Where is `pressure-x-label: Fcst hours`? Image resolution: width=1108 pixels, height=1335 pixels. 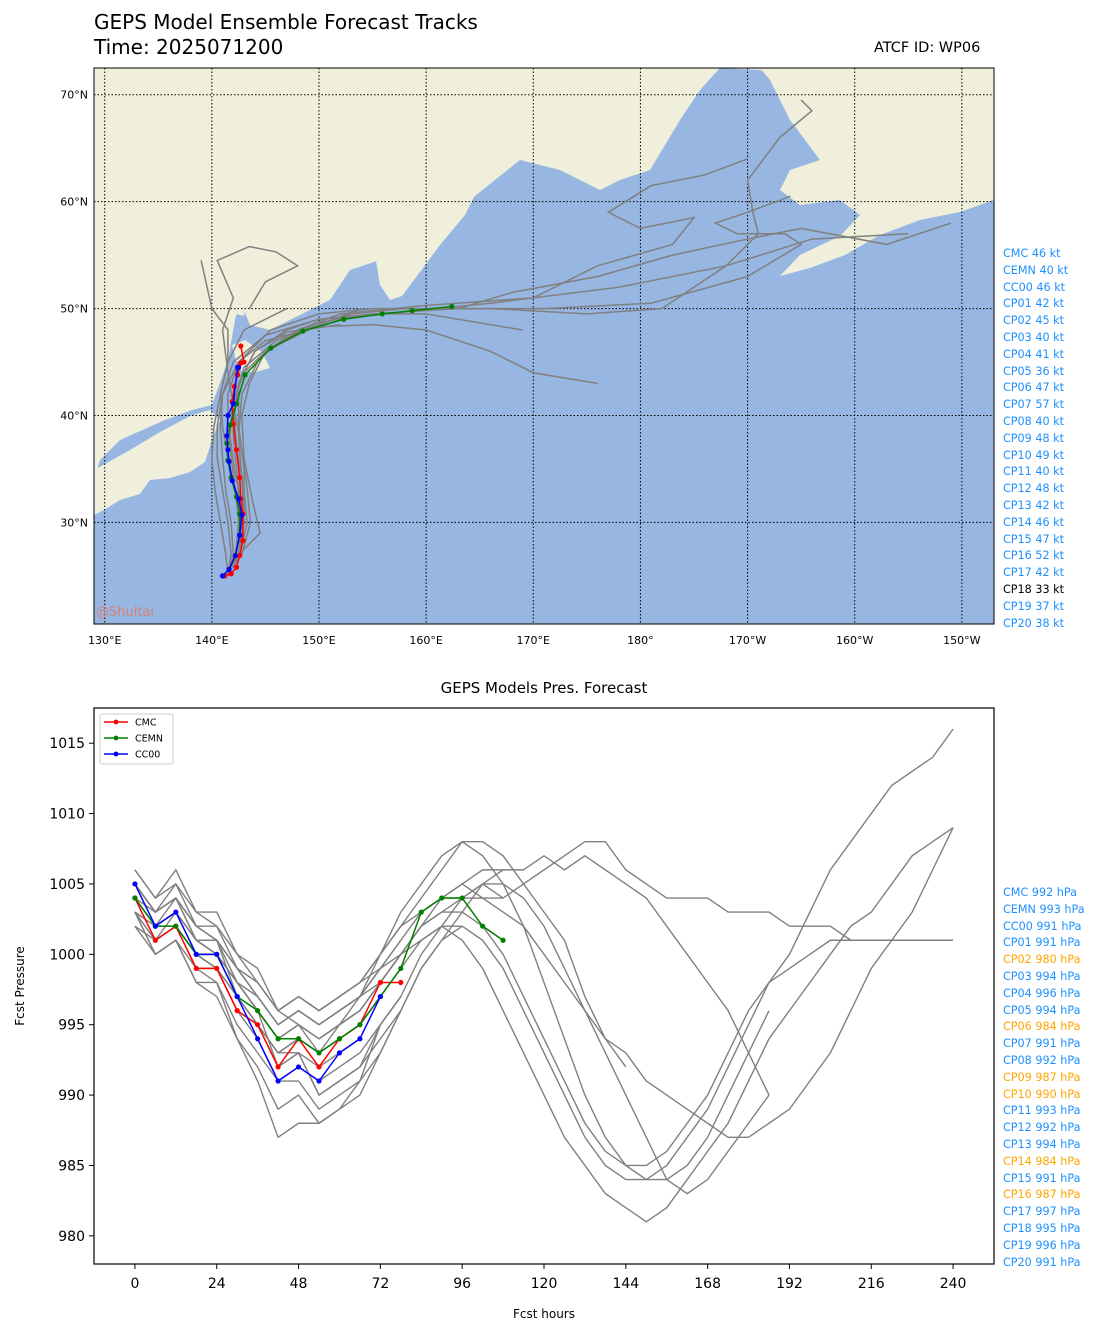
pressure-x-label: Fcst hours is located at coordinates (544, 1314).